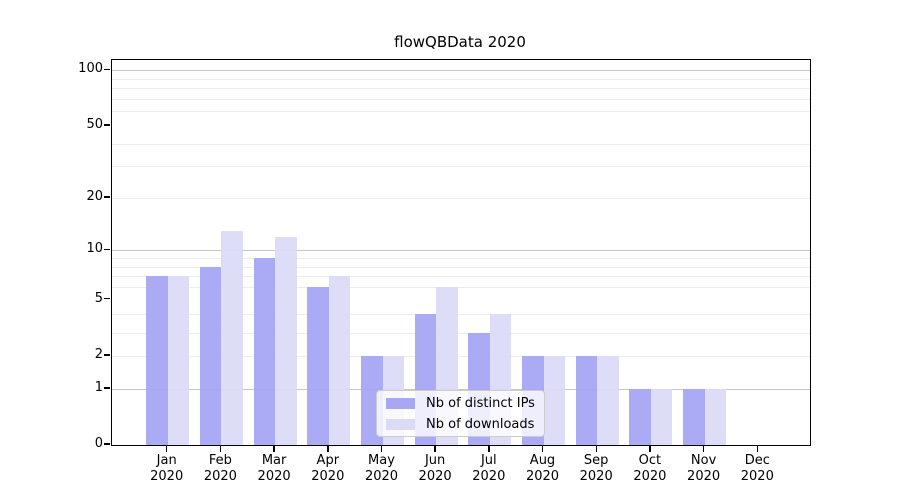 Image resolution: width=900 pixels, height=500 pixels. Describe the element at coordinates (157, 360) in the screenshot. I see `bar-jan-series0` at that location.